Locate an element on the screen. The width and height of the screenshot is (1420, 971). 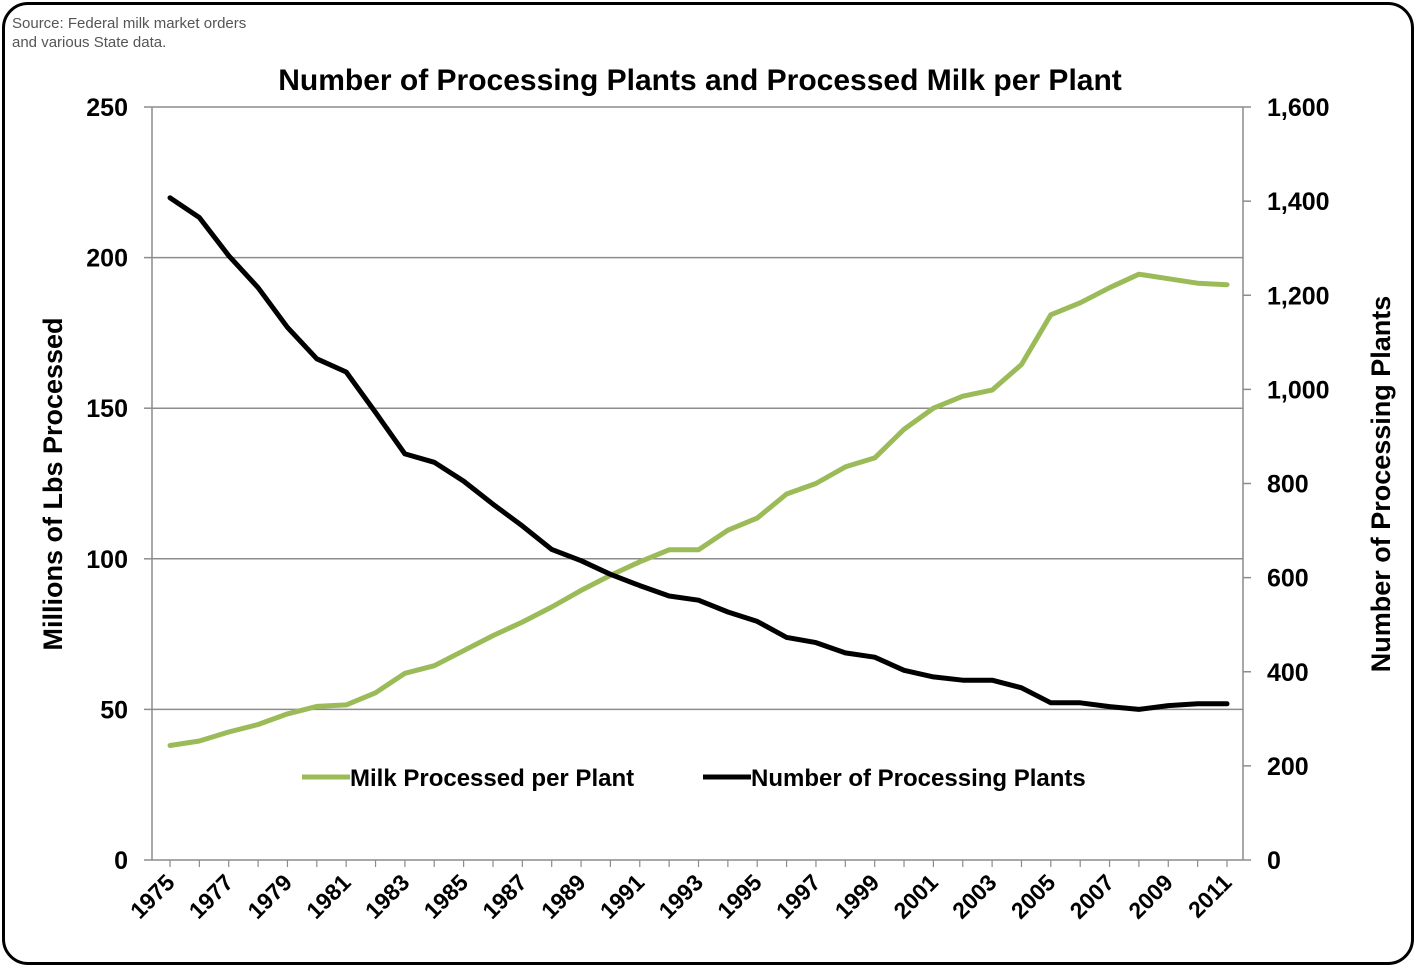
x-tick-label: 2001 is located at coordinates (915, 896).